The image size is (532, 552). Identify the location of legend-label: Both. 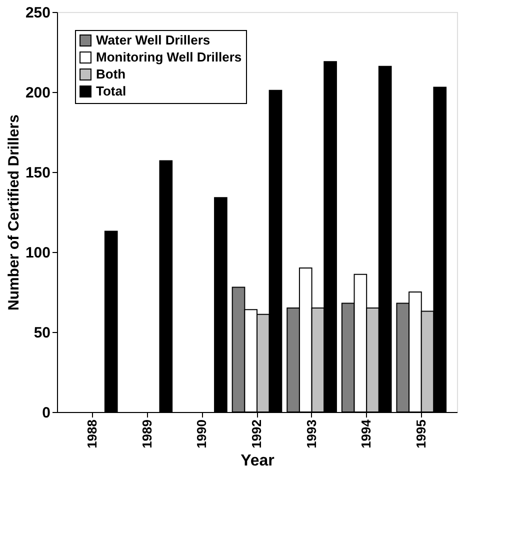
(111, 74).